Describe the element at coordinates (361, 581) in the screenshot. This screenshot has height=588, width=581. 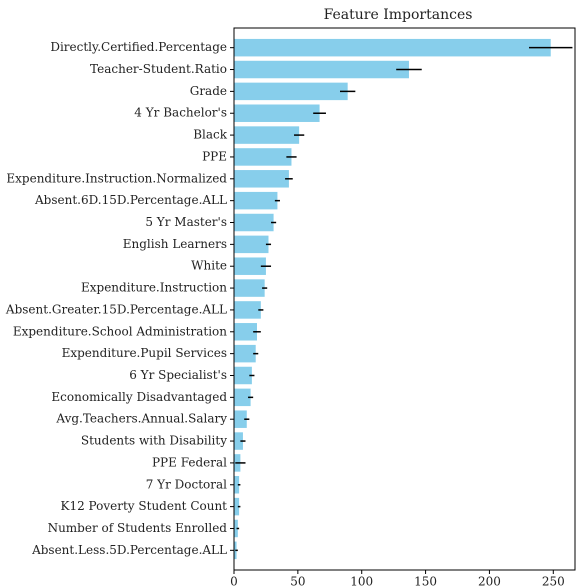
I see `x-tick-label: 100` at that location.